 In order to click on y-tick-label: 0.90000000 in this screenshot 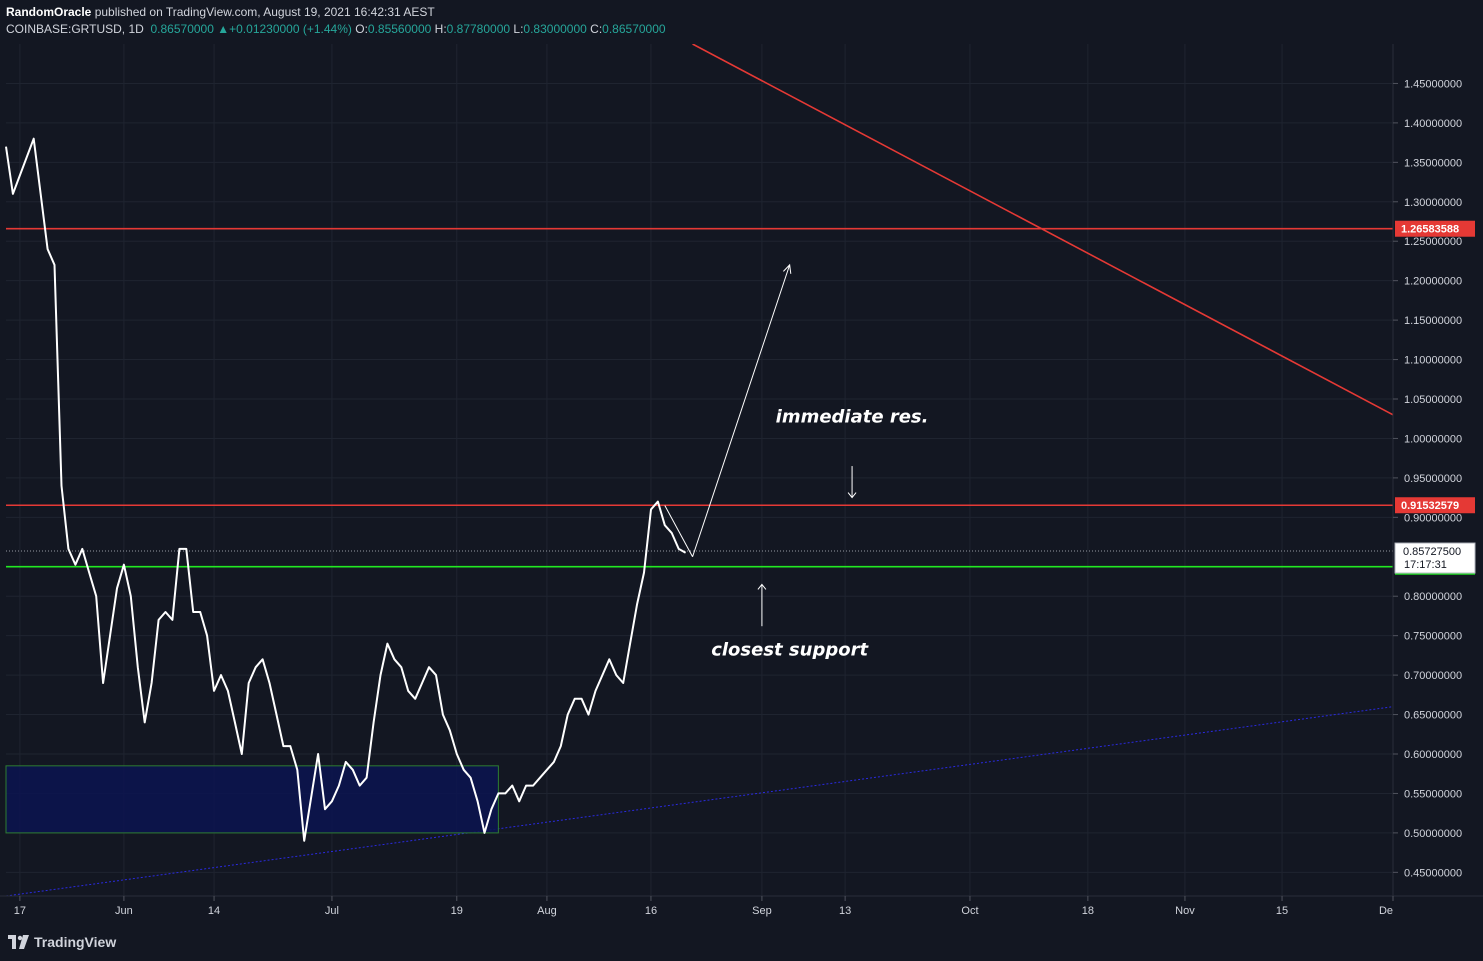, I will do `click(1433, 518)`.